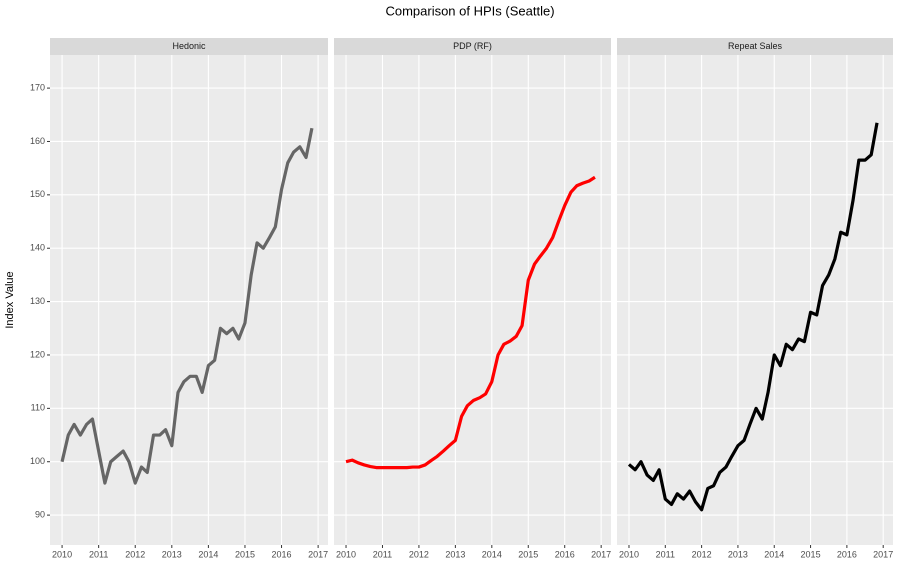 The width and height of the screenshot is (900, 580). I want to click on strip-label: PDP (RF), so click(472, 46).